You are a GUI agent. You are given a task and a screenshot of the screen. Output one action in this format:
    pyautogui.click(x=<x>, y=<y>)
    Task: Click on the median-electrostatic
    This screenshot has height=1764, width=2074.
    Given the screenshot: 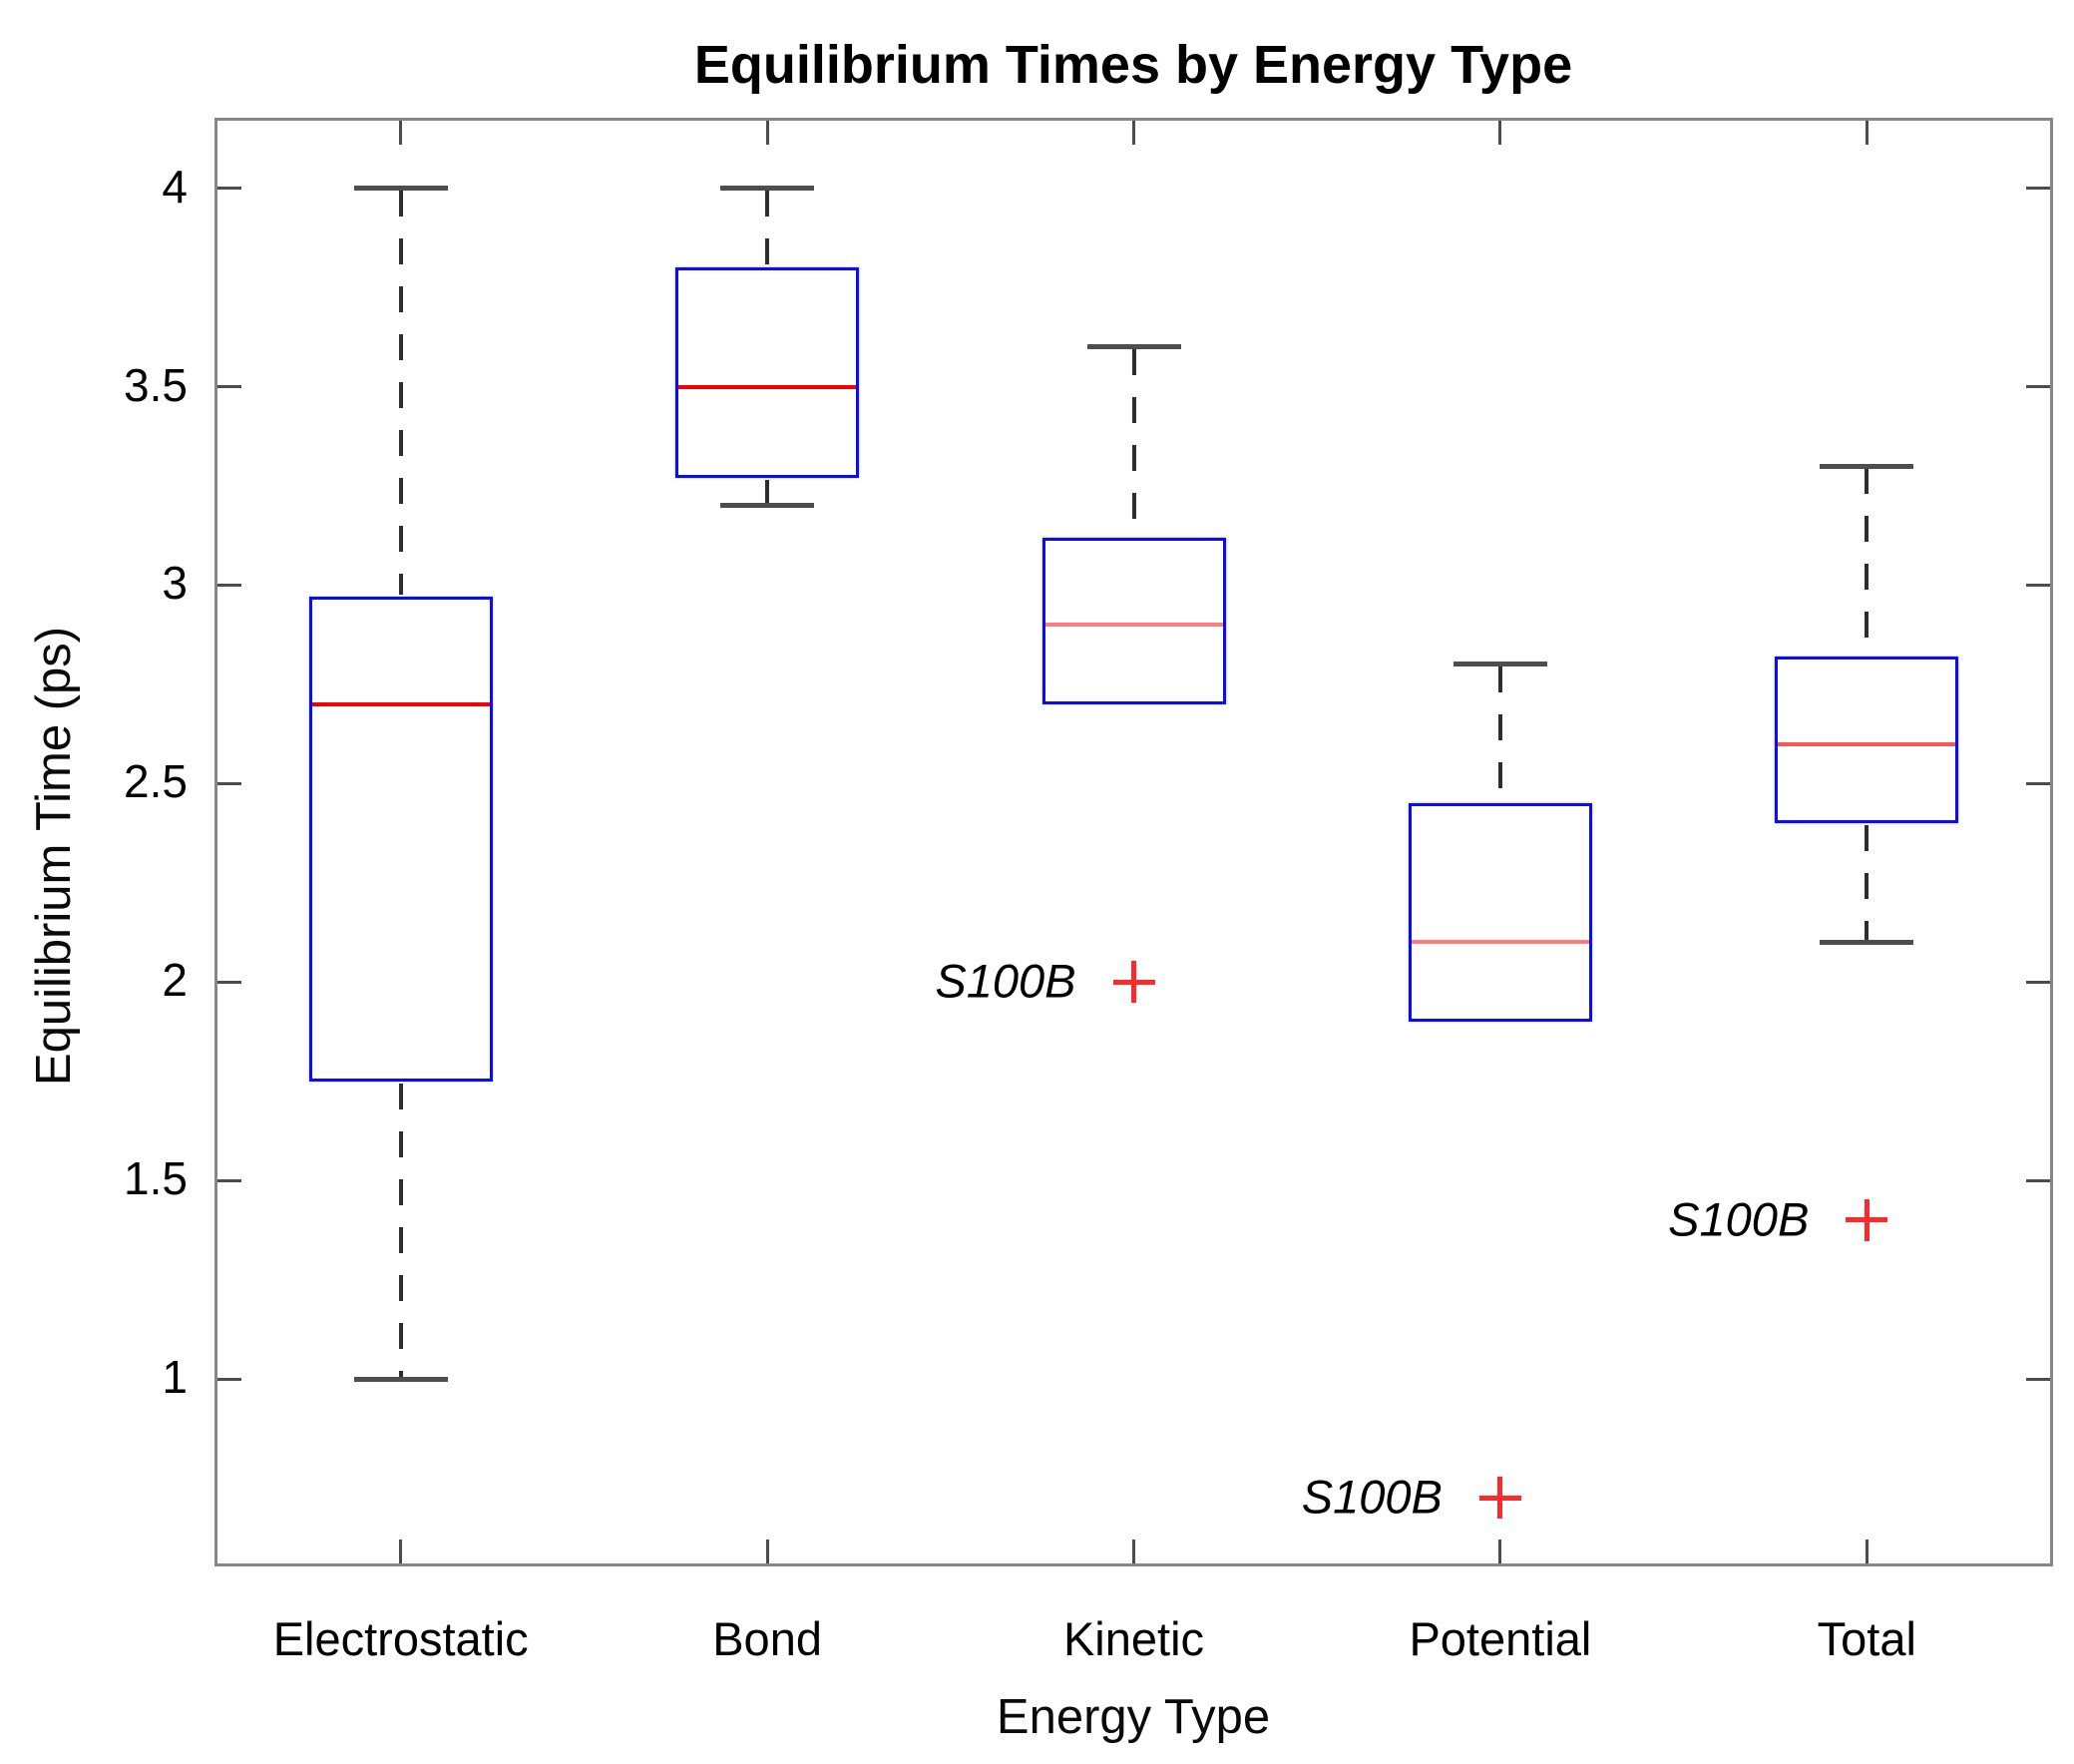 What is the action you would take?
    pyautogui.click(x=401, y=703)
    